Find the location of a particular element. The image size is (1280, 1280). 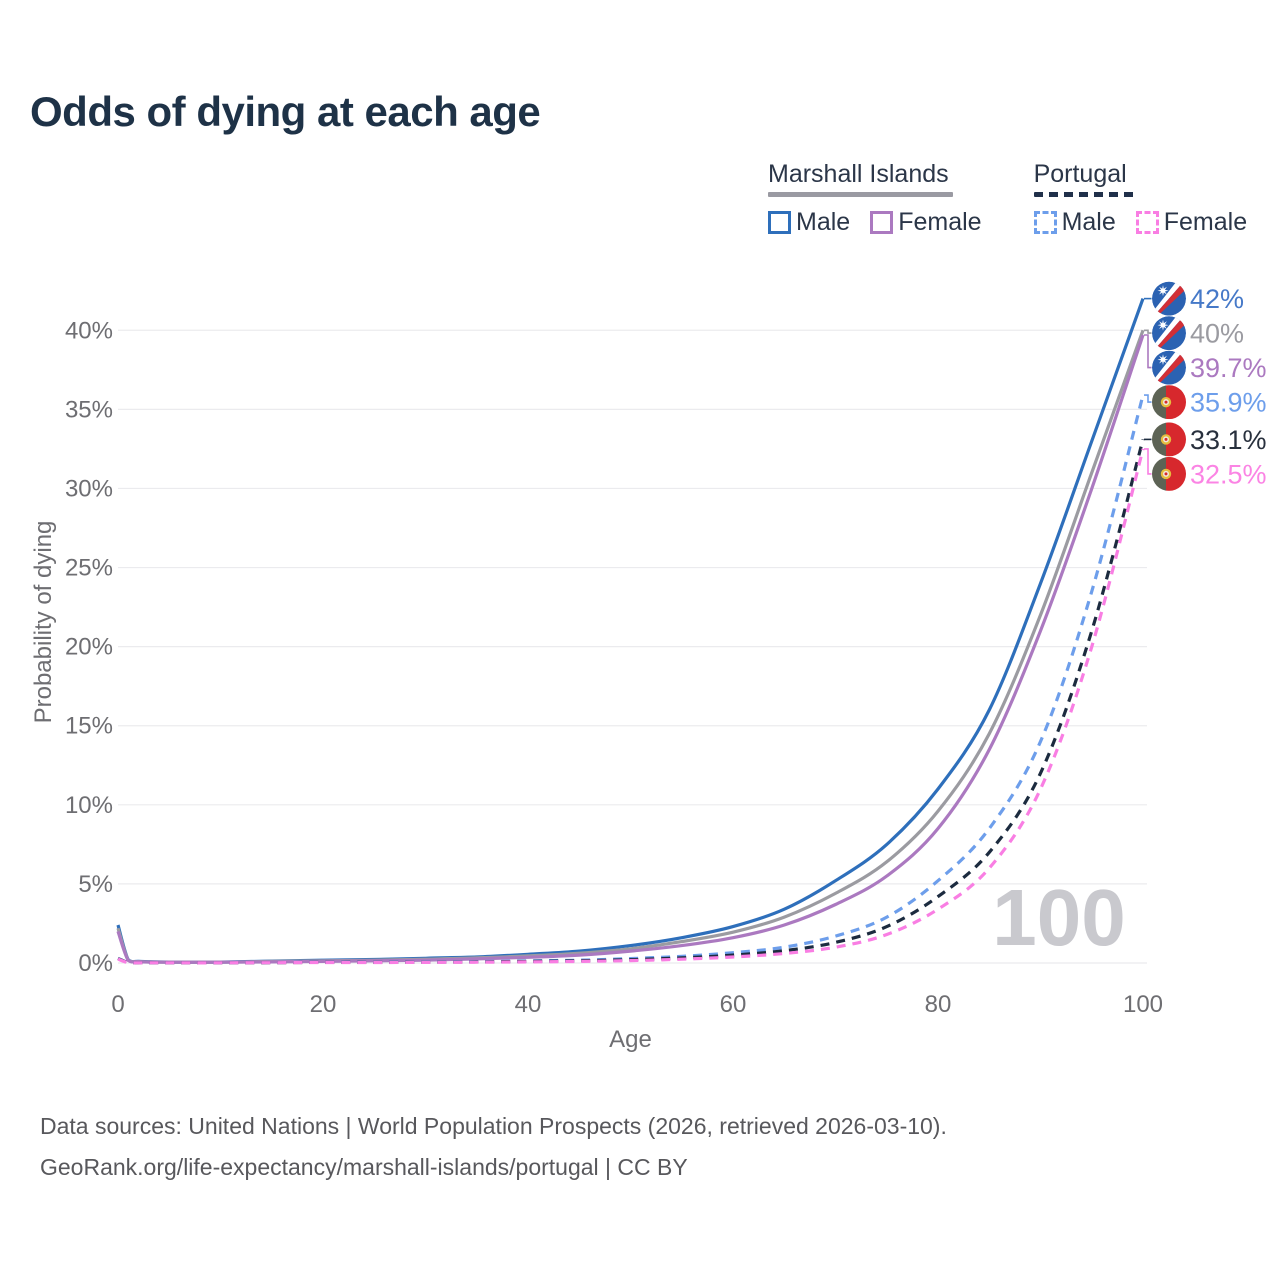

y-tick-label: 30% is located at coordinates (89, 488).